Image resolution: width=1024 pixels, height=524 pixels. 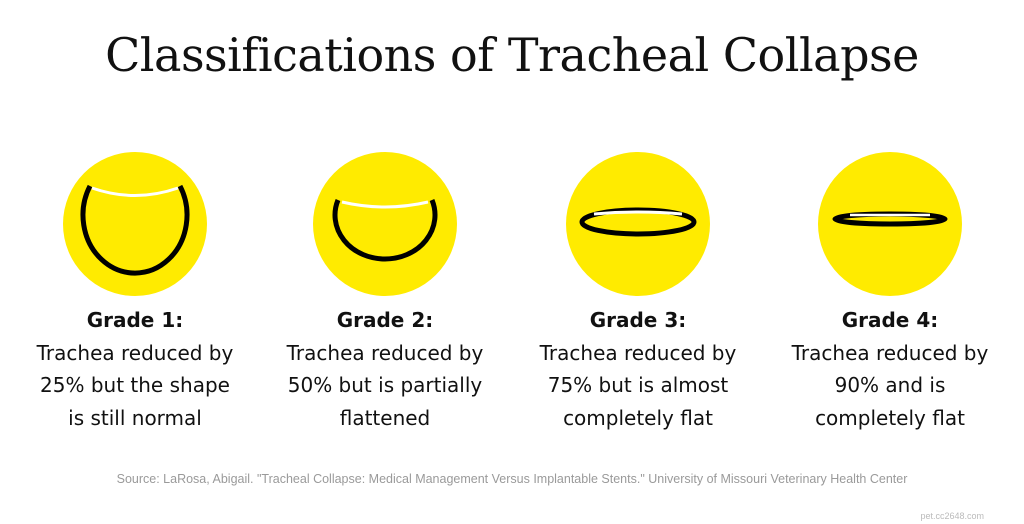 What do you see at coordinates (638, 320) in the screenshot?
I see `grade-heading: Grade 3:` at bounding box center [638, 320].